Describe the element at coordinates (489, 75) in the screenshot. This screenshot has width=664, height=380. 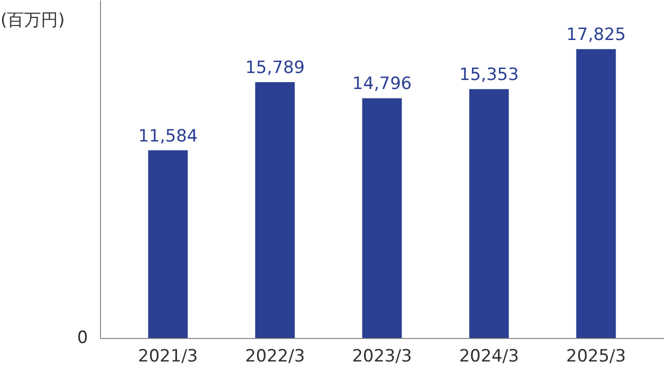
I see `data-label: 15,353` at that location.